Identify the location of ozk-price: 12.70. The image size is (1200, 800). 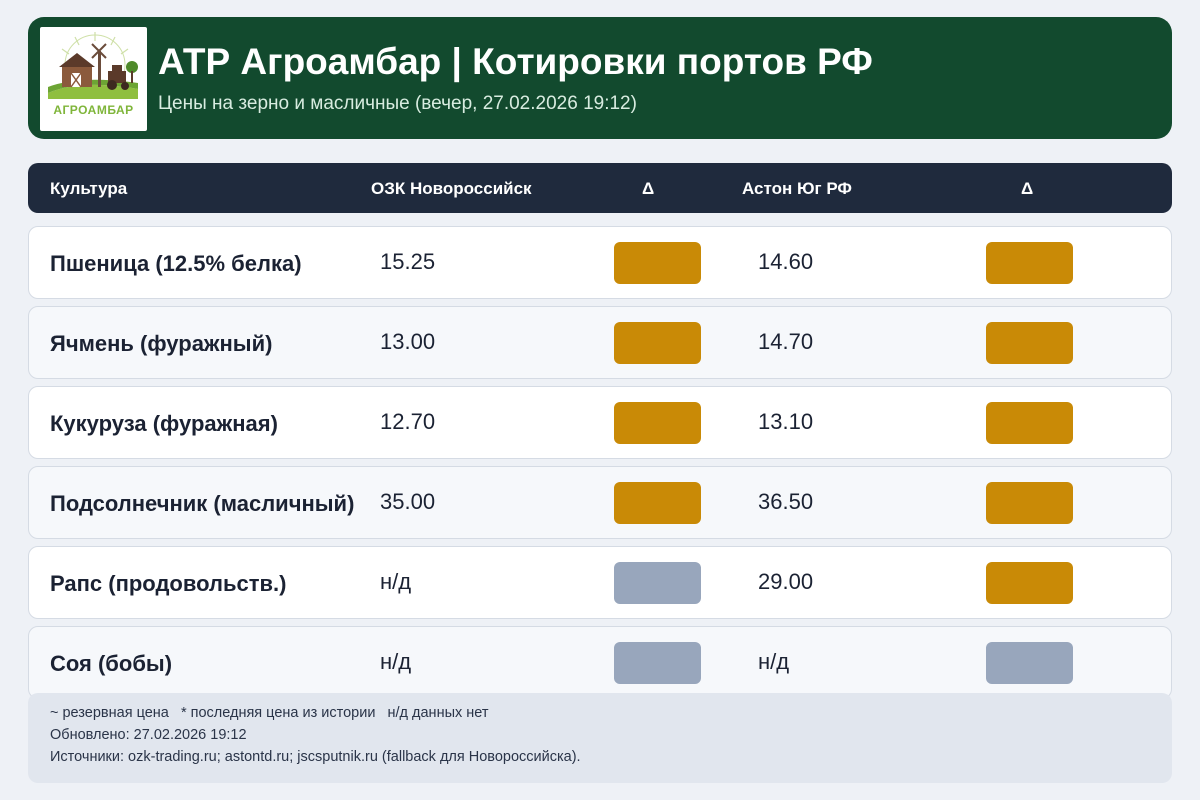
(408, 421).